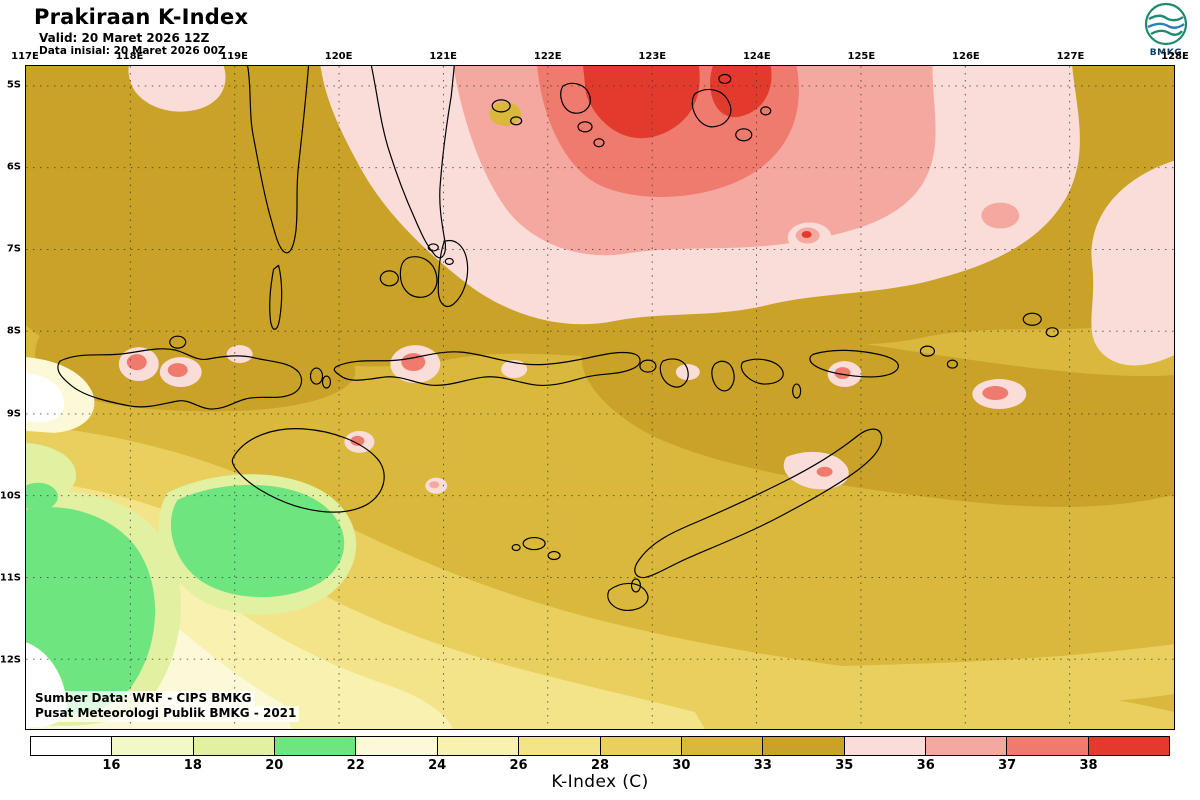 This screenshot has height=800, width=1200. Describe the element at coordinates (13, 167) in the screenshot. I see `lat-label: 6S` at that location.